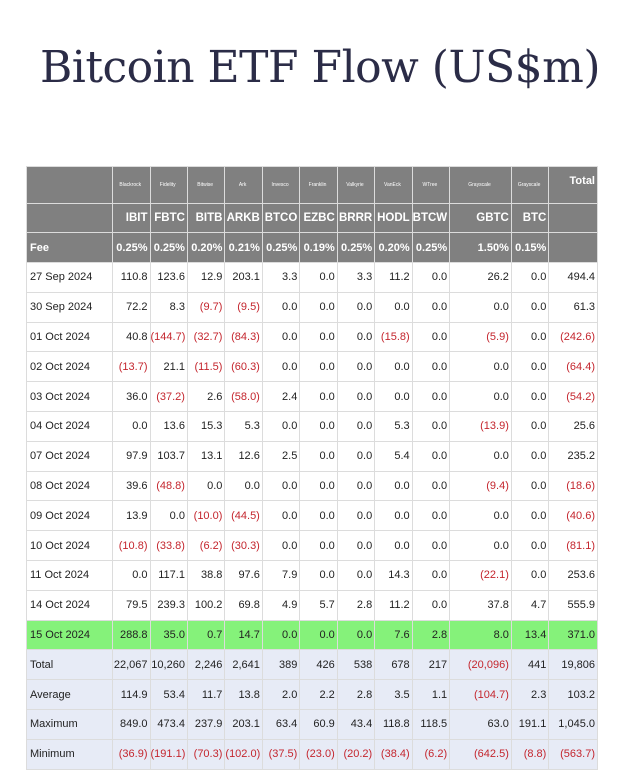  What do you see at coordinates (69, 456) in the screenshot?
I see `row-date: 07 Oct 2024` at bounding box center [69, 456].